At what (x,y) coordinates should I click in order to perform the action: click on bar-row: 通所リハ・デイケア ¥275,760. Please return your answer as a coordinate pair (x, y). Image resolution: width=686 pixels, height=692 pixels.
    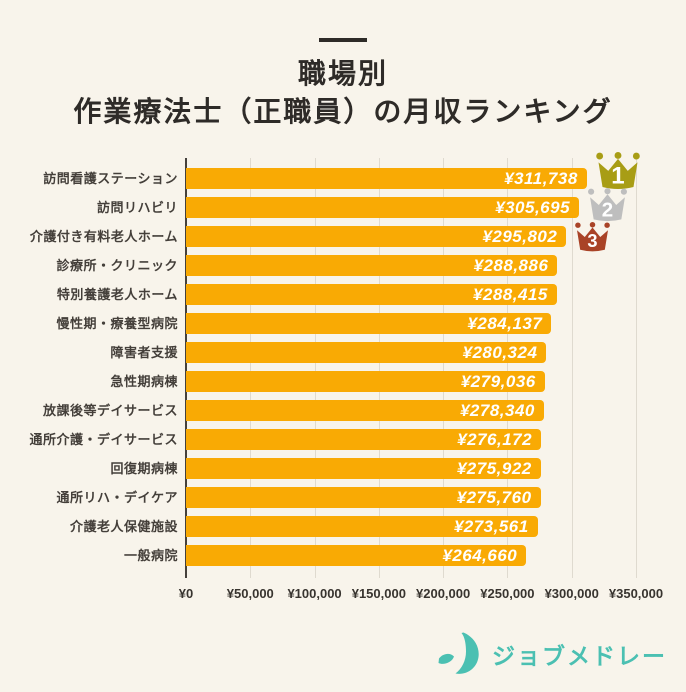
    Looking at the image, I should click on (343, 497).